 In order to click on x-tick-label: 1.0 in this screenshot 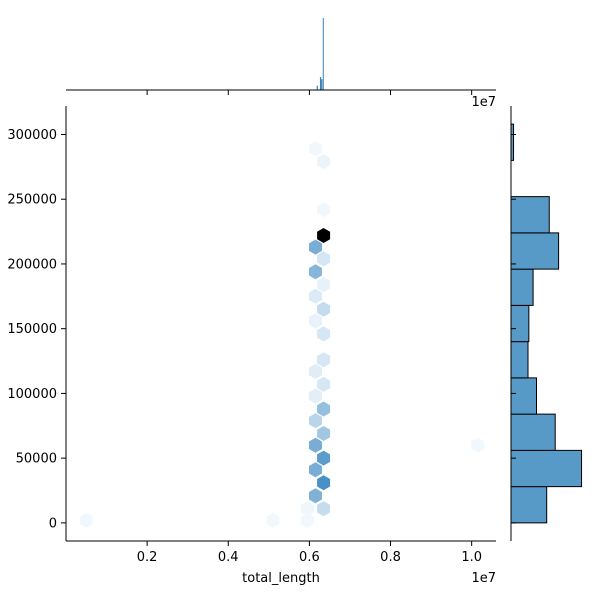, I will do `click(471, 557)`.